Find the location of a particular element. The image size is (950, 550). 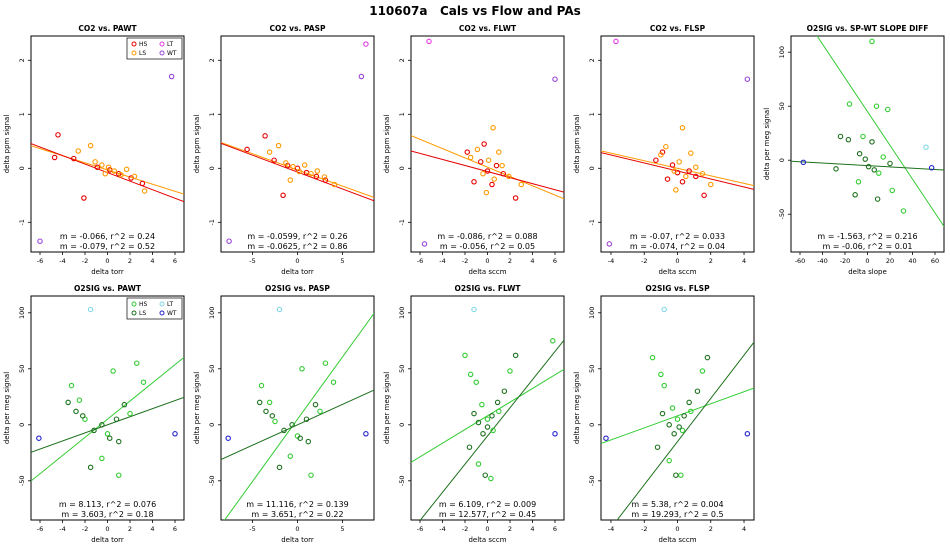

y-axis-label: delta per meg signal is located at coordinates (767, 144).